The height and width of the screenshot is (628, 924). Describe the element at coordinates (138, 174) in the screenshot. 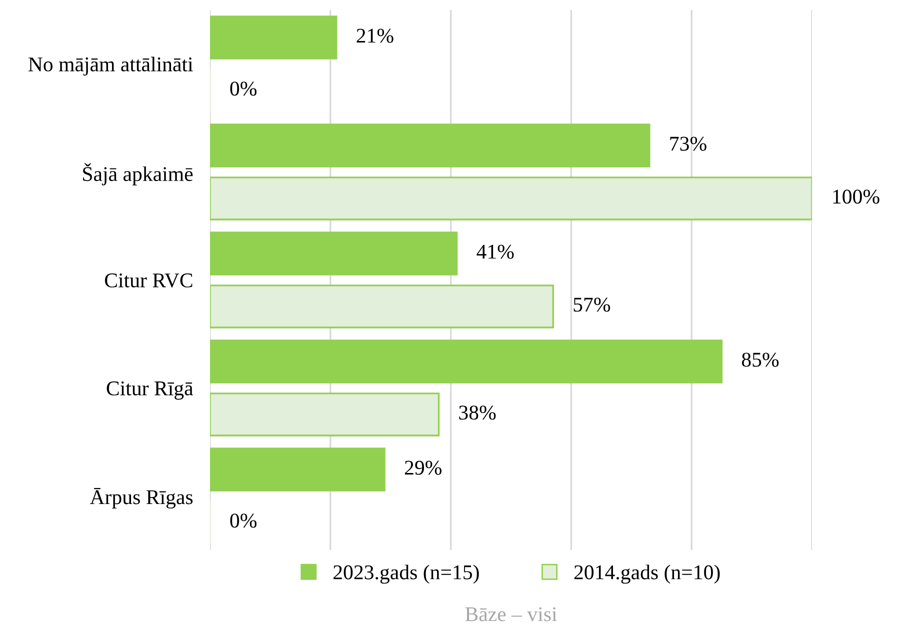

I see `y-tick-label: Šajā apkaimē` at that location.